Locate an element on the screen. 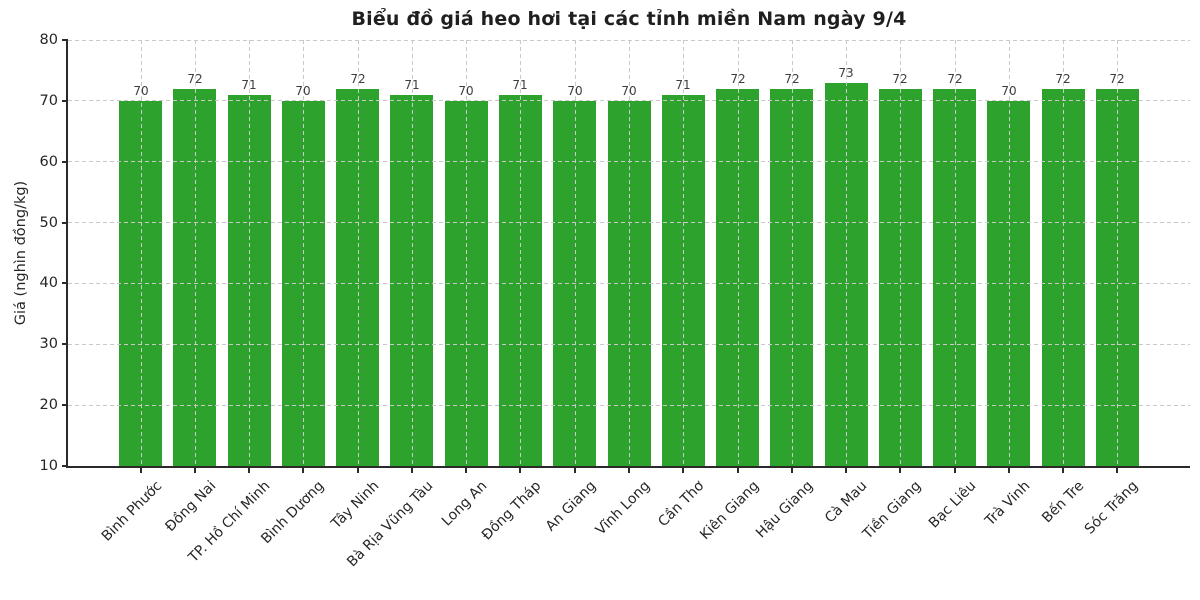  x-tick-label: Tây Ninh is located at coordinates (355, 505).